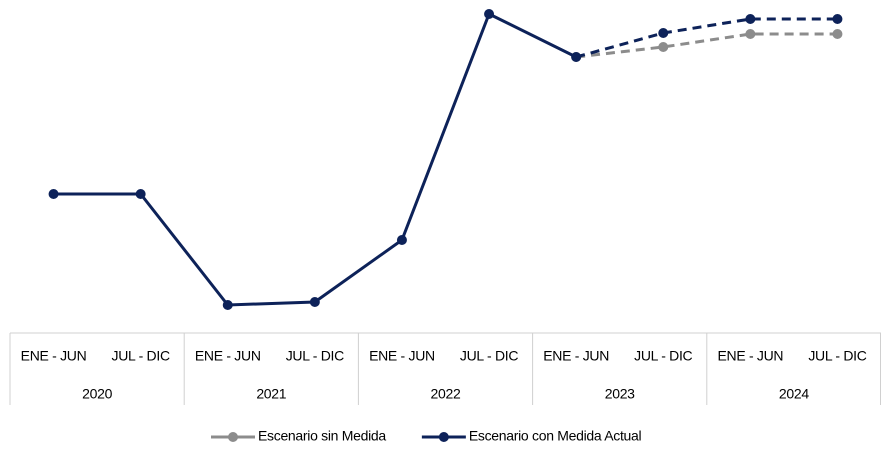 The image size is (881, 462). Describe the element at coordinates (97, 394) in the screenshot. I see `group-label: 2020` at that location.